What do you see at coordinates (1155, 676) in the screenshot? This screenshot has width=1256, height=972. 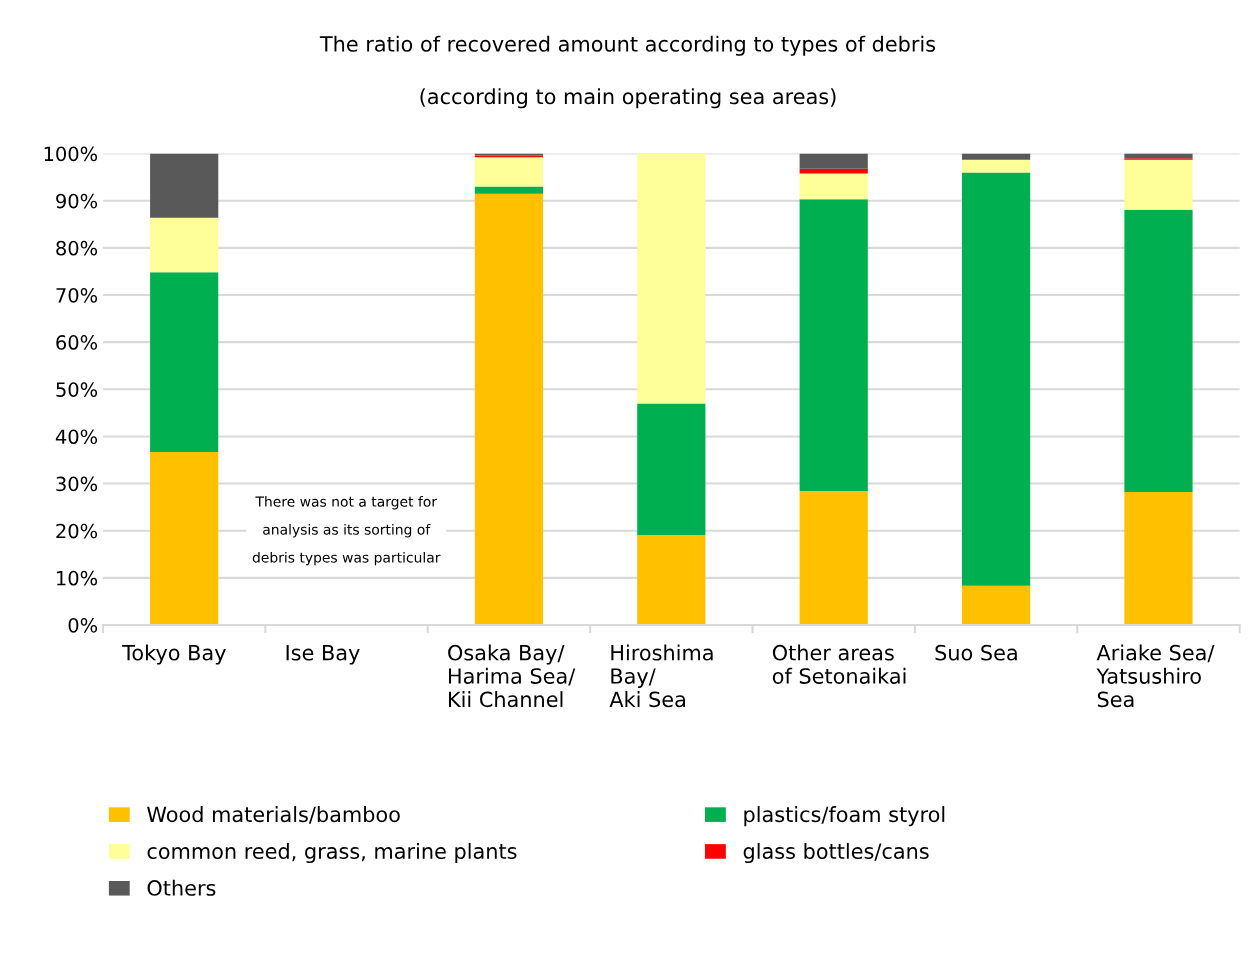 I see `x-tick-label: Ariake Sea/ Yatsushiro Sea` at bounding box center [1155, 676].